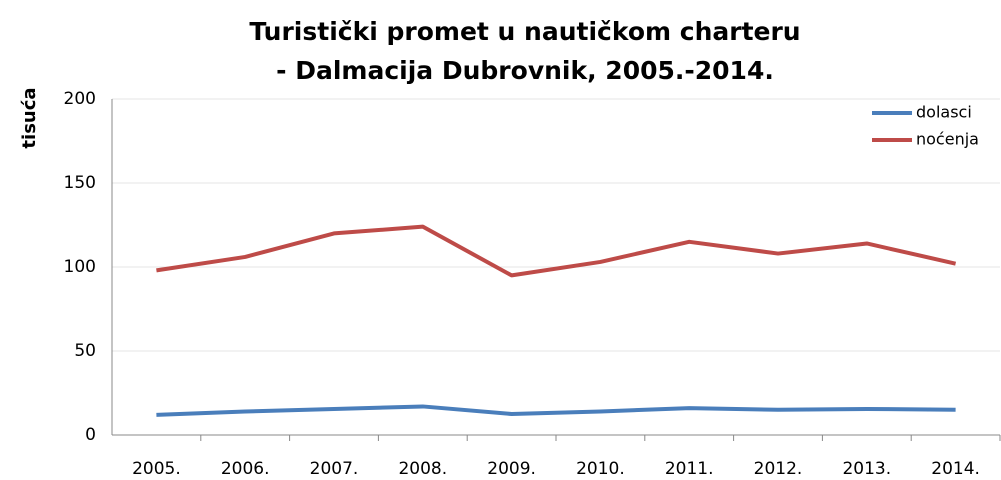 Image resolution: width=1001 pixels, height=480 pixels. I want to click on y-tick-label: 200, so click(80, 99).